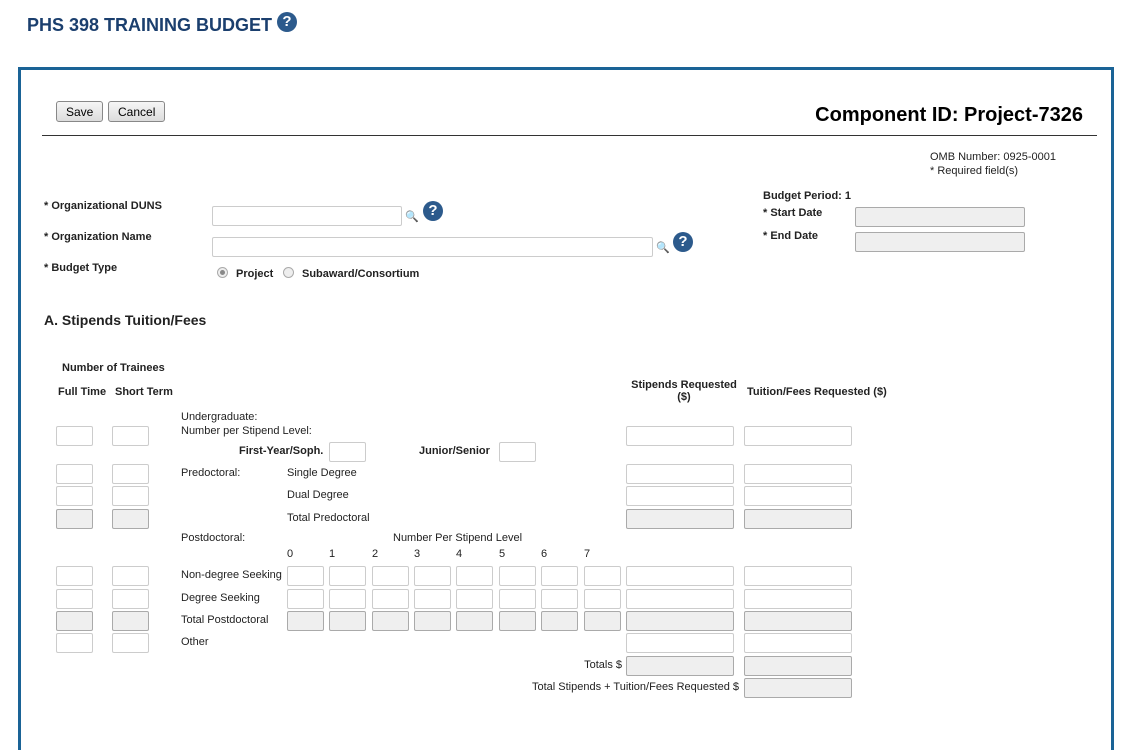 The width and height of the screenshot is (1137, 750). Describe the element at coordinates (559, 621) in the screenshot. I see `total-postdoc-level-6-input` at that location.